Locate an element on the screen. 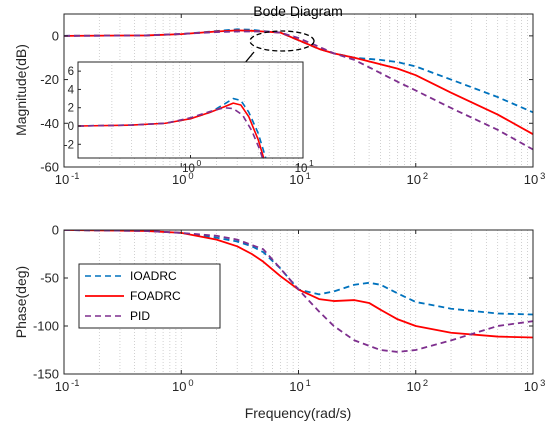 This screenshot has height=427, width=550. y-tick-label: -150 is located at coordinates (46, 374).